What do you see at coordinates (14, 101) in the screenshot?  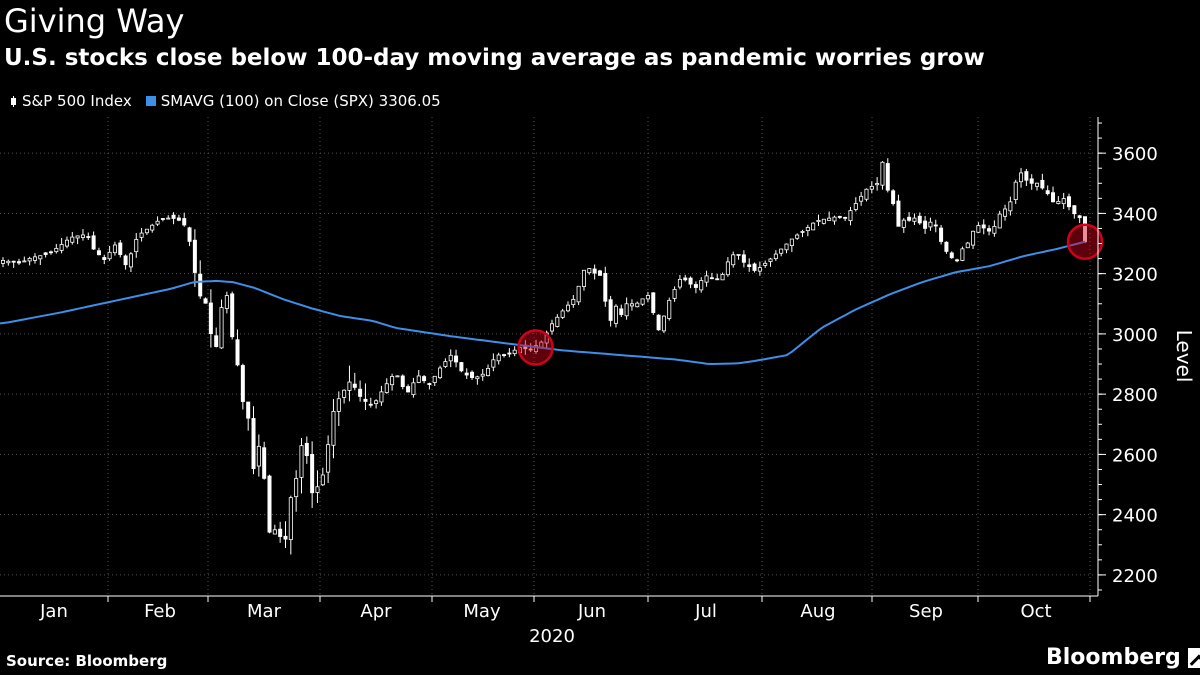 I see `candle-swatch-icon` at bounding box center [14, 101].